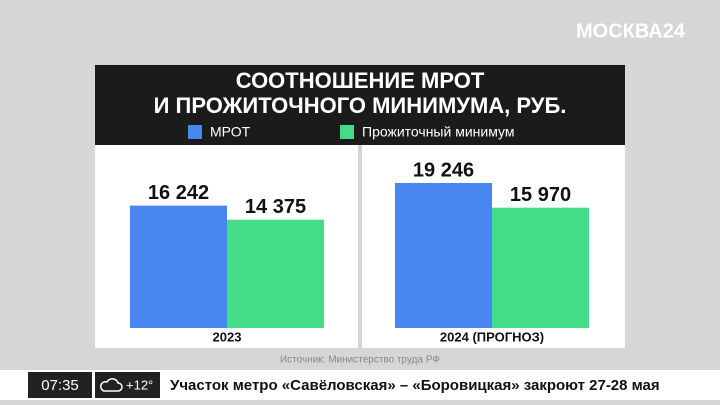  What do you see at coordinates (111, 385) in the screenshot?
I see `cloud-icon` at bounding box center [111, 385].